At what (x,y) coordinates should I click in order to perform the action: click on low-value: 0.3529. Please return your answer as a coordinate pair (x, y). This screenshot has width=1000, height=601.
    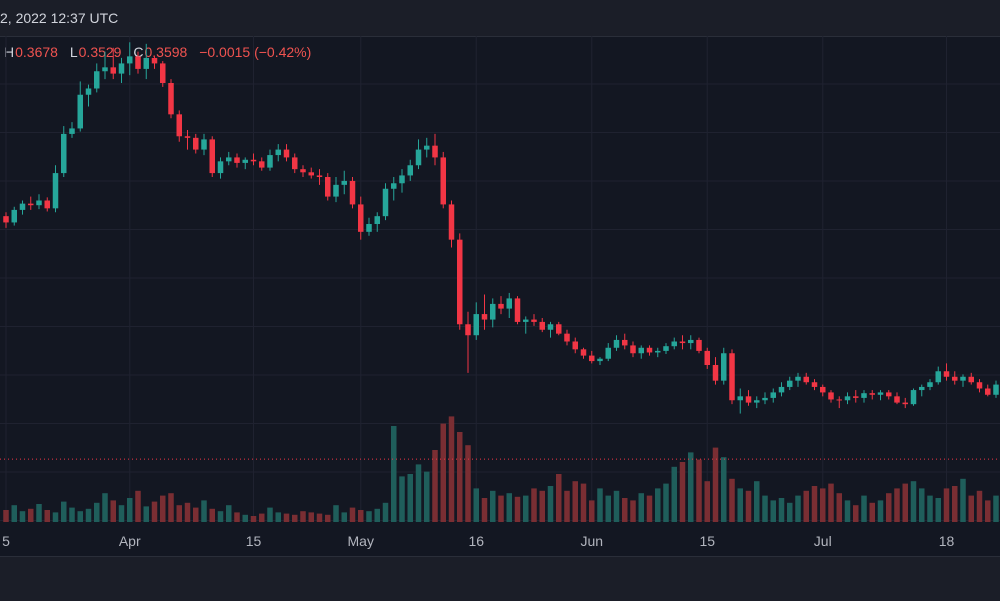
    Looking at the image, I should click on (100, 52).